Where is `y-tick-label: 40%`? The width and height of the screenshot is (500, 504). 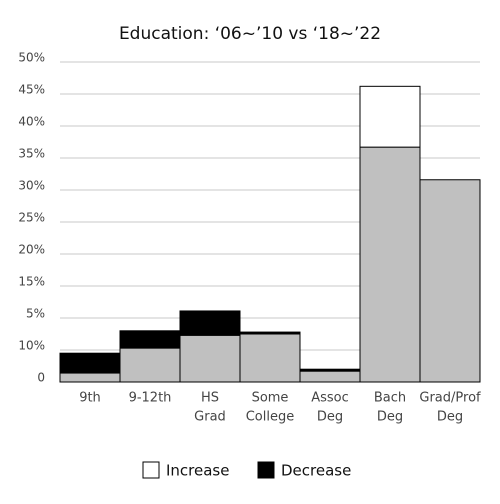 y-tick-label: 40% is located at coordinates (31, 122).